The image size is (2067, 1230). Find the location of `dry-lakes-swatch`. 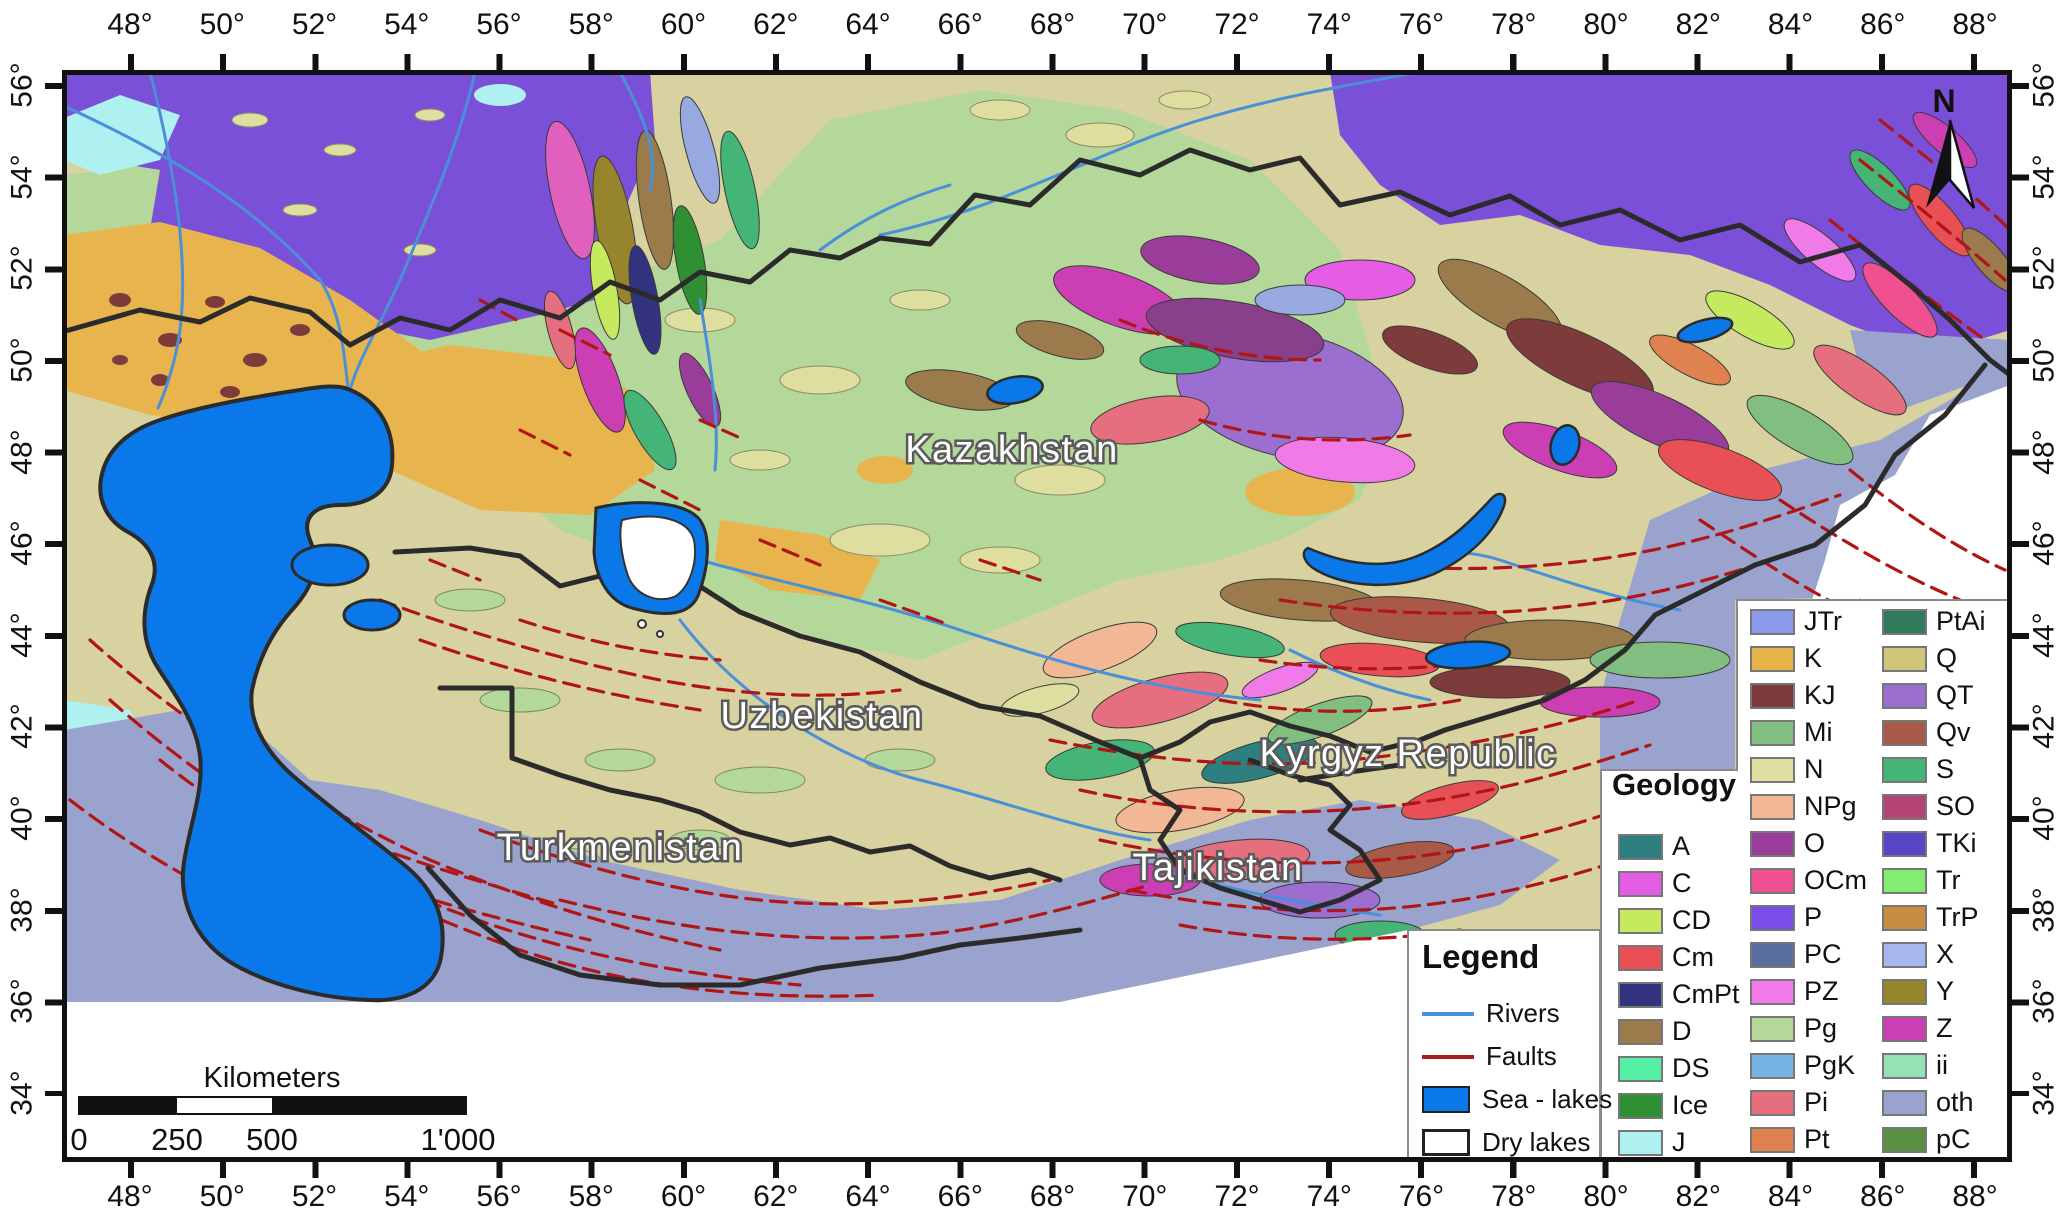

dry-lakes-swatch is located at coordinates (1446, 1142).